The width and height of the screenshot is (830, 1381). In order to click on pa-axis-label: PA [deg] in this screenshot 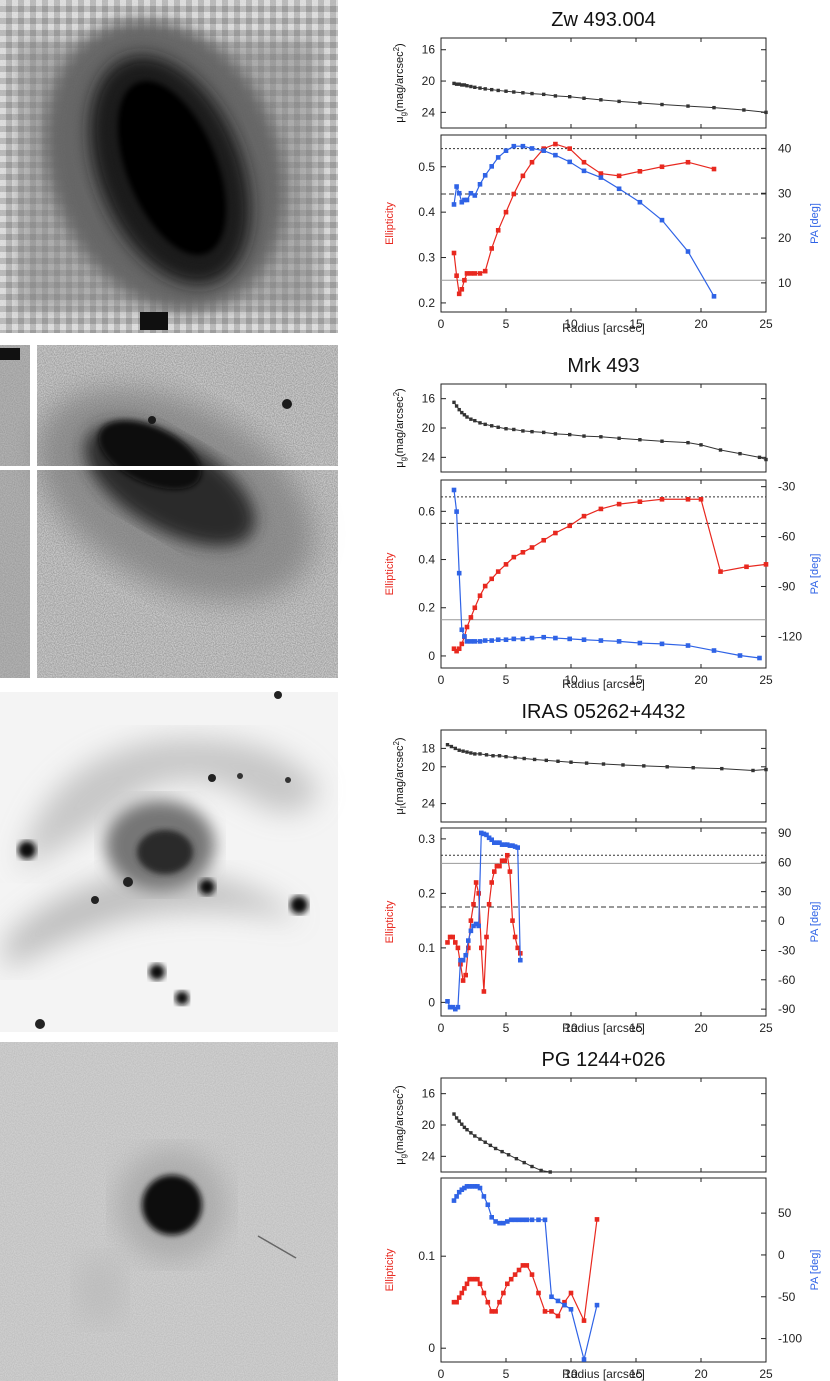, I will do `click(815, 574)`.